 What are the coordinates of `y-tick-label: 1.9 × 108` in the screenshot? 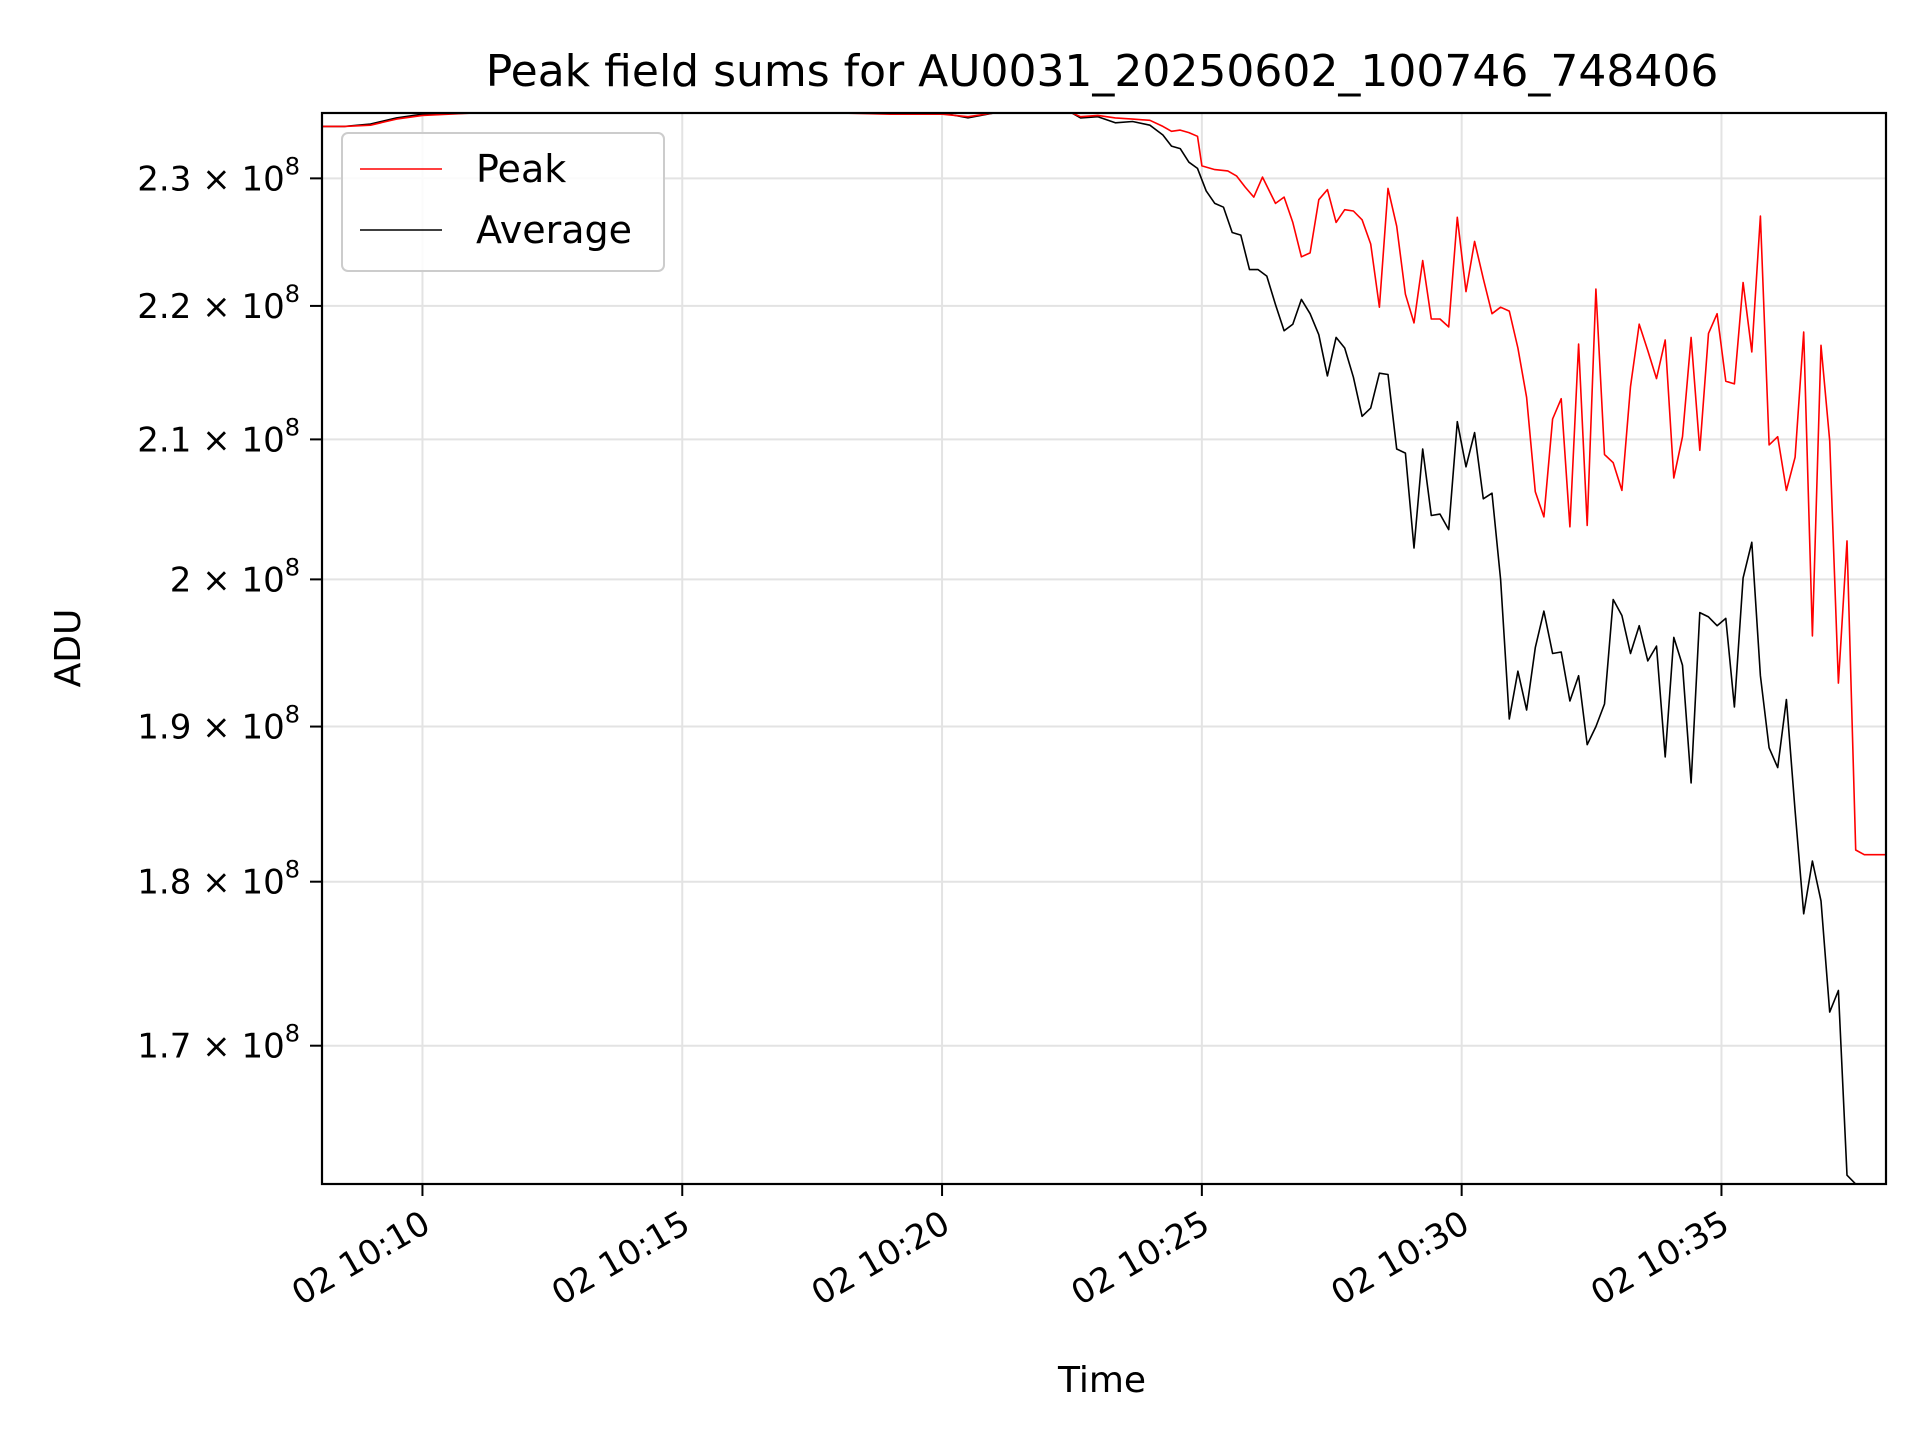 It's located at (218, 724).